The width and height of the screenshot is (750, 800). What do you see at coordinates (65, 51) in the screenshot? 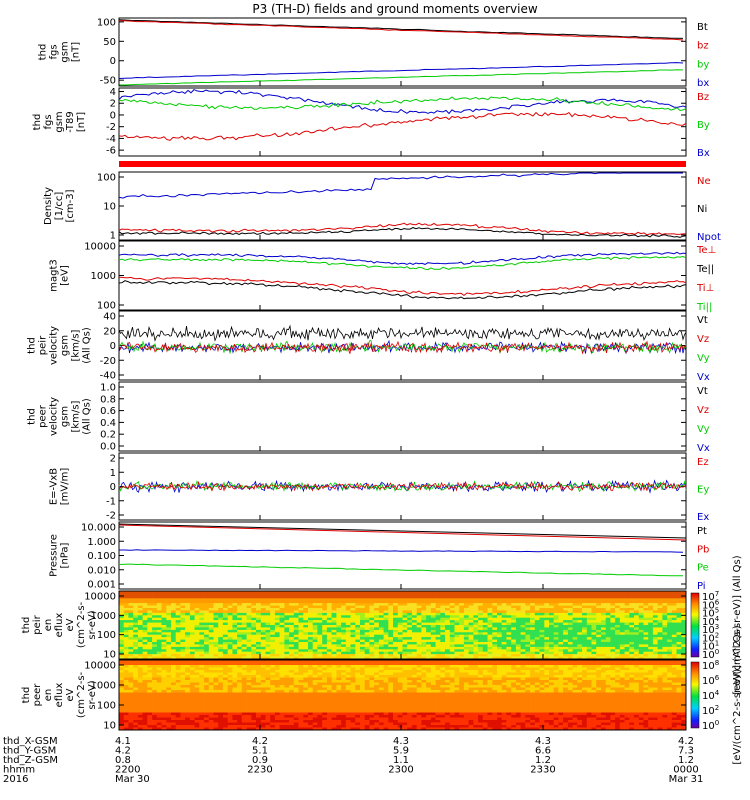
I see `y-axis-label: gsm` at bounding box center [65, 51].